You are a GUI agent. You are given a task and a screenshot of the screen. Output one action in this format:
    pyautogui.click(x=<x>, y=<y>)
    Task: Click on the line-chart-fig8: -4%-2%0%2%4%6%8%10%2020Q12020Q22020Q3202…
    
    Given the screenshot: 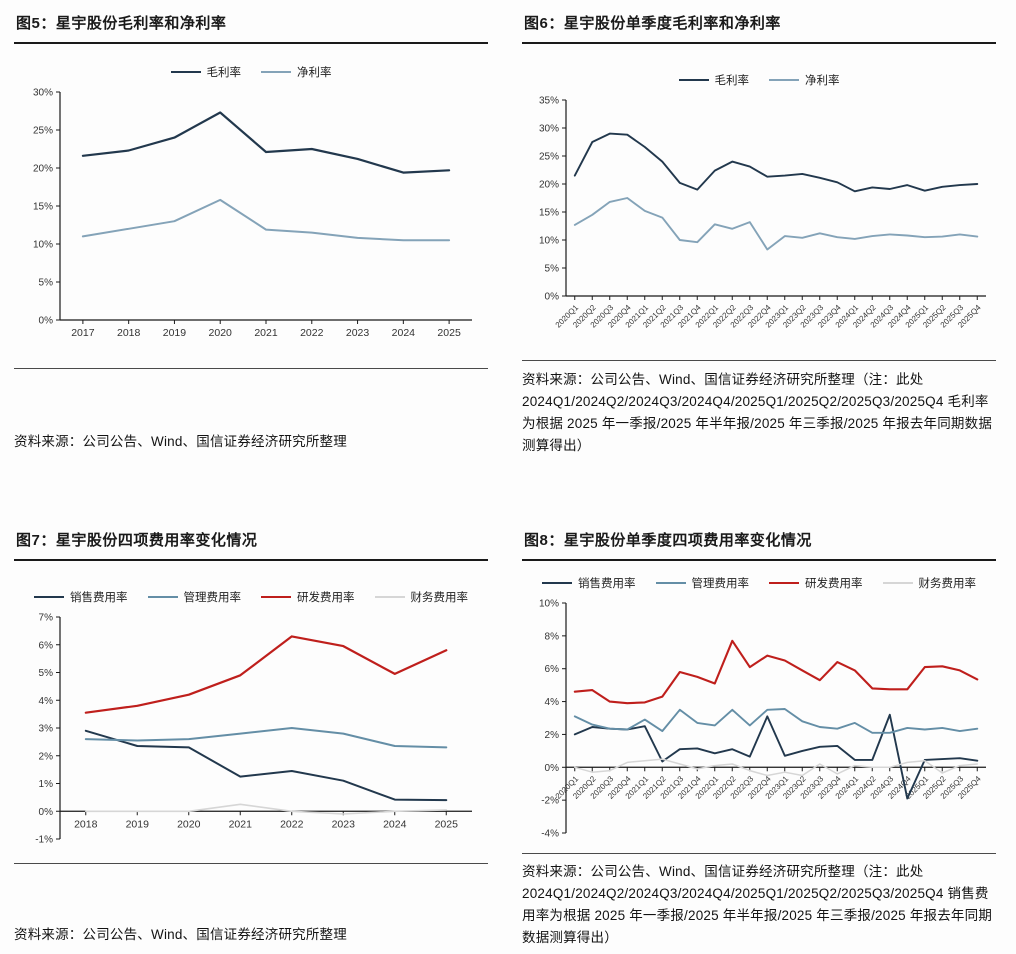 What is the action you would take?
    pyautogui.click(x=762, y=719)
    